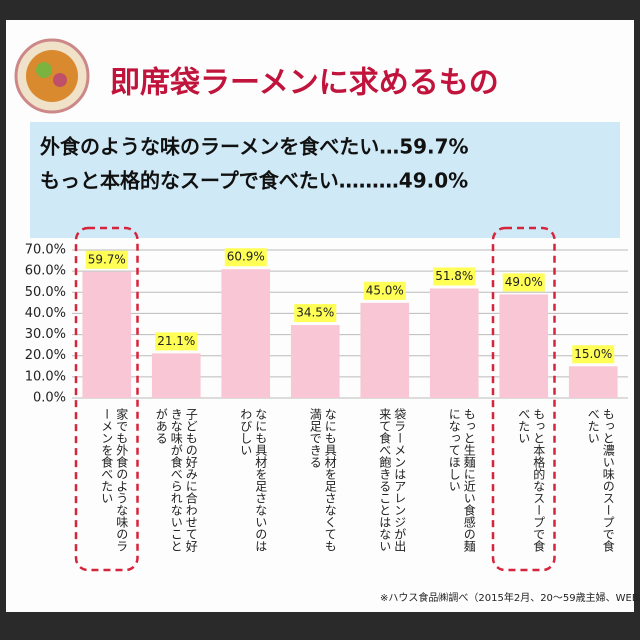  What do you see at coordinates (304, 83) in the screenshot?
I see `chart-title: 即席袋ラーメンに求めるもの` at bounding box center [304, 83].